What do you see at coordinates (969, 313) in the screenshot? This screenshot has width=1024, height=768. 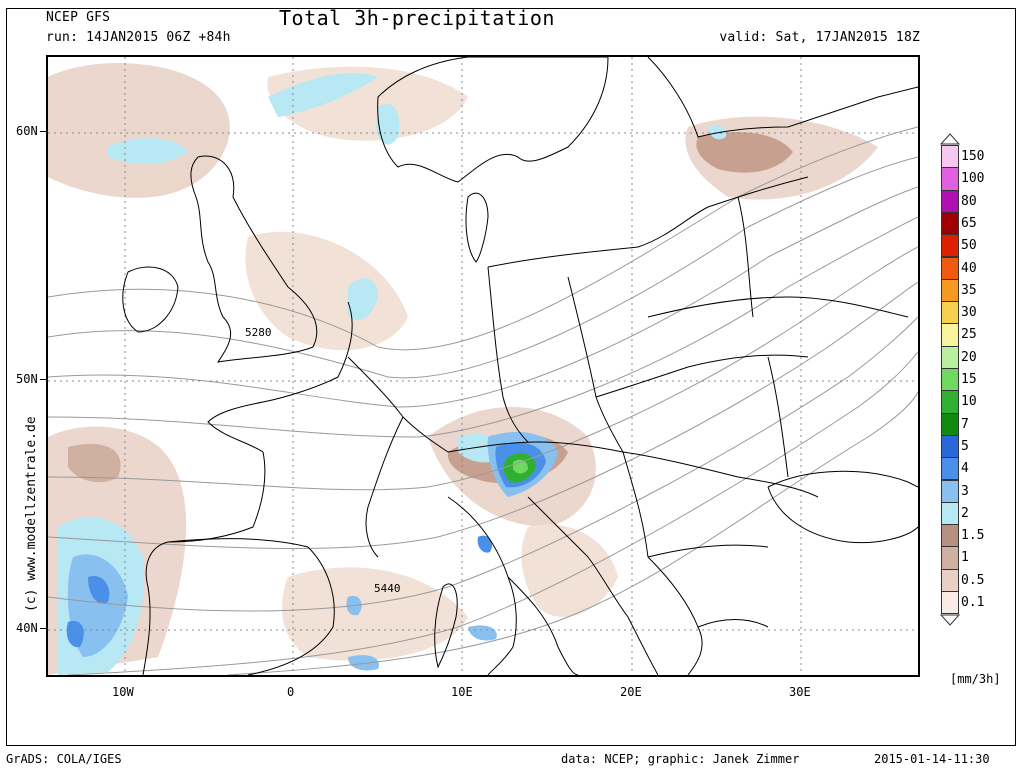 I see `legend-label: 30` at bounding box center [969, 313].